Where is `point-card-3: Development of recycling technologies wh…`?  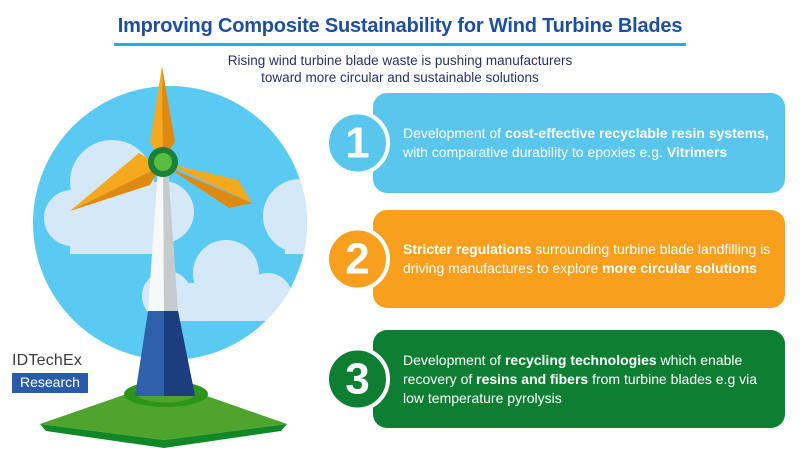
point-card-3: Development of recycling technologies wh… is located at coordinates (579, 379).